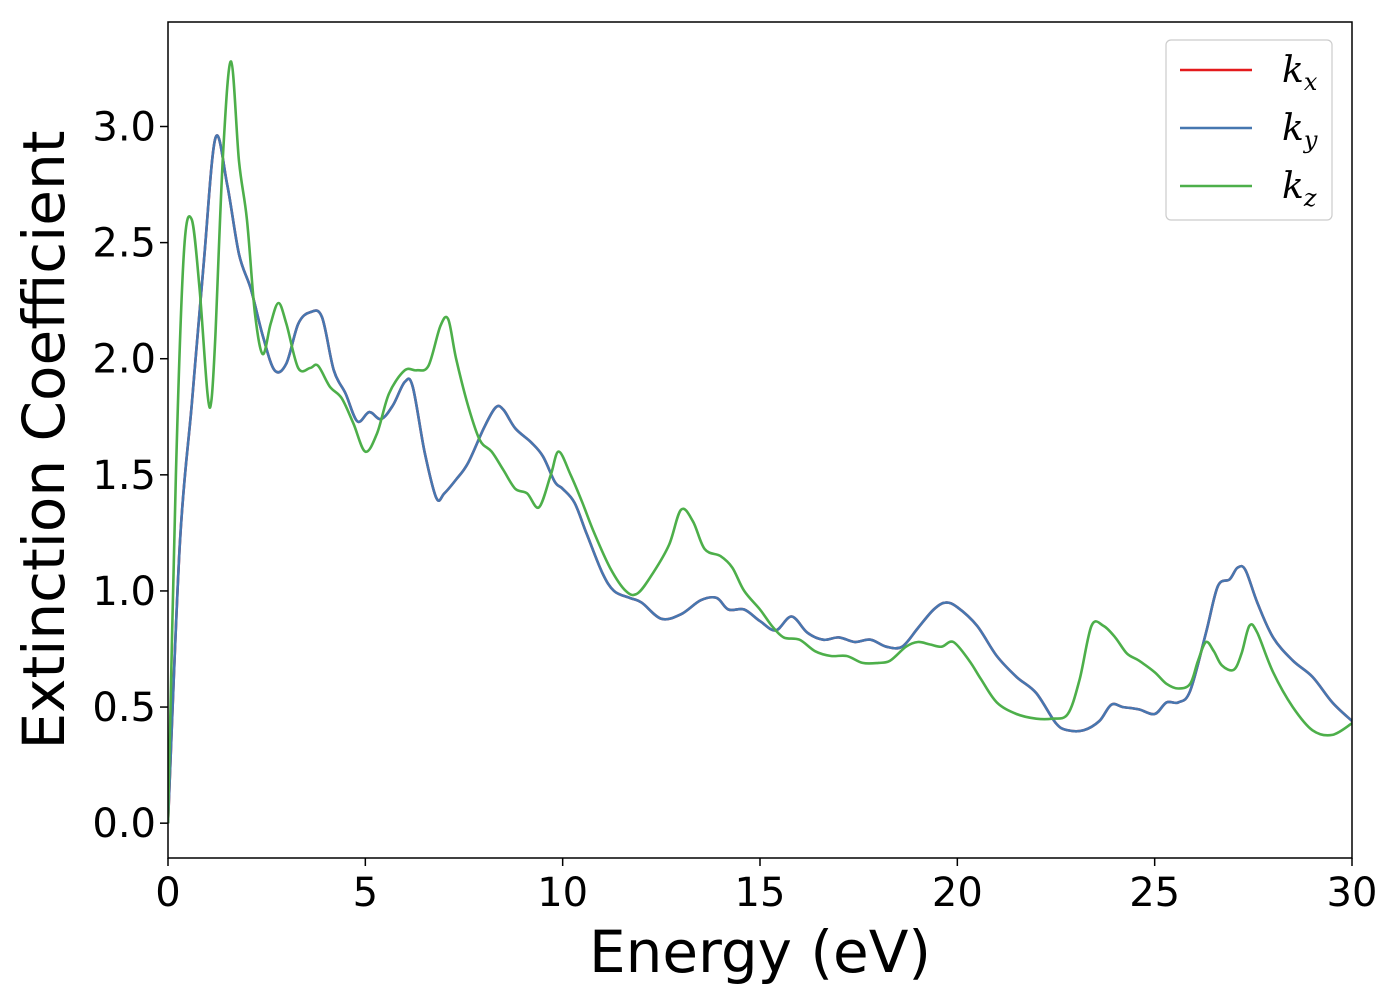  Describe the element at coordinates (167, 893) in the screenshot. I see `x-tick-label: 0` at that location.